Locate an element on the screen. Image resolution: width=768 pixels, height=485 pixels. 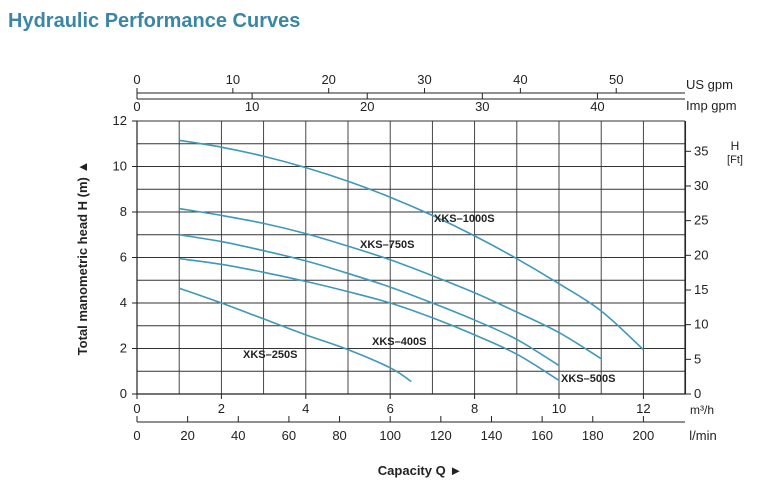
series-label: XKS–250S is located at coordinates (270, 355).